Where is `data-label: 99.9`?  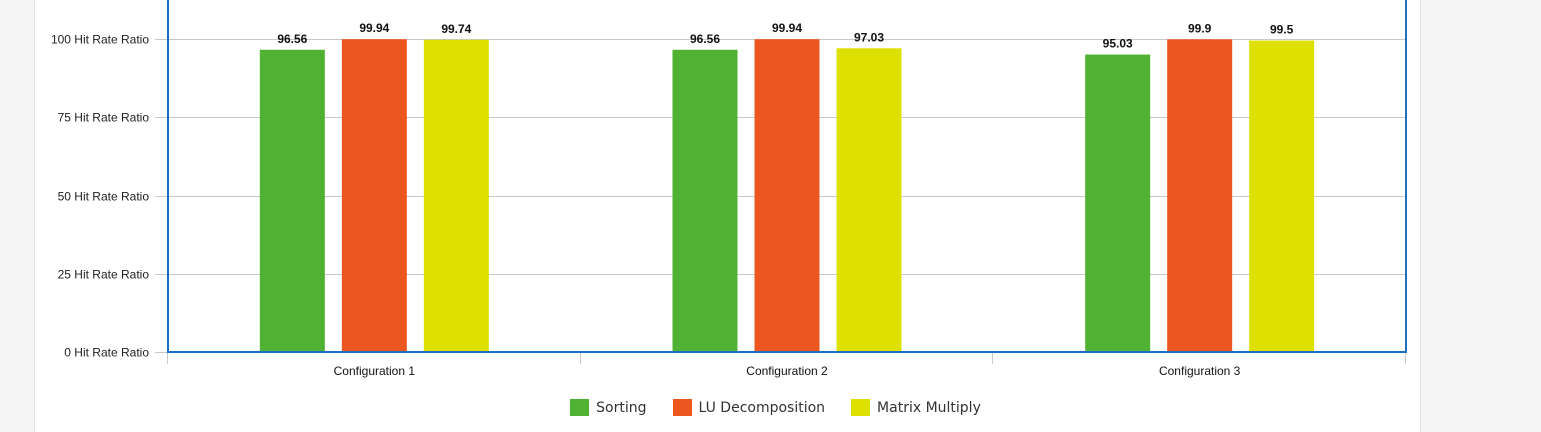
data-label: 99.9 is located at coordinates (1200, 28).